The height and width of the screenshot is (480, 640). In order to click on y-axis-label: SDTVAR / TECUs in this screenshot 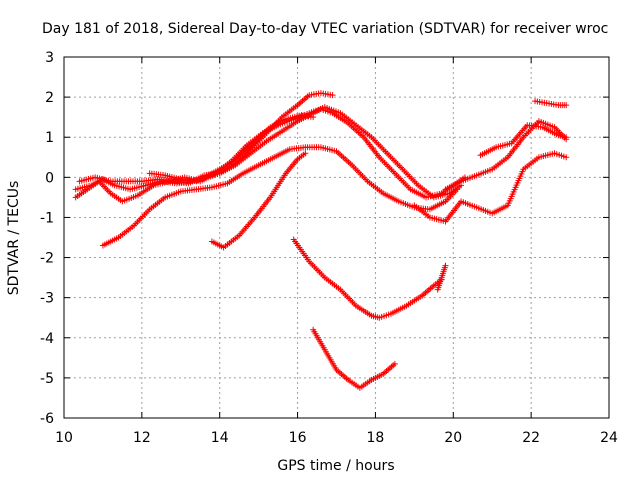, I will do `click(14, 238)`.